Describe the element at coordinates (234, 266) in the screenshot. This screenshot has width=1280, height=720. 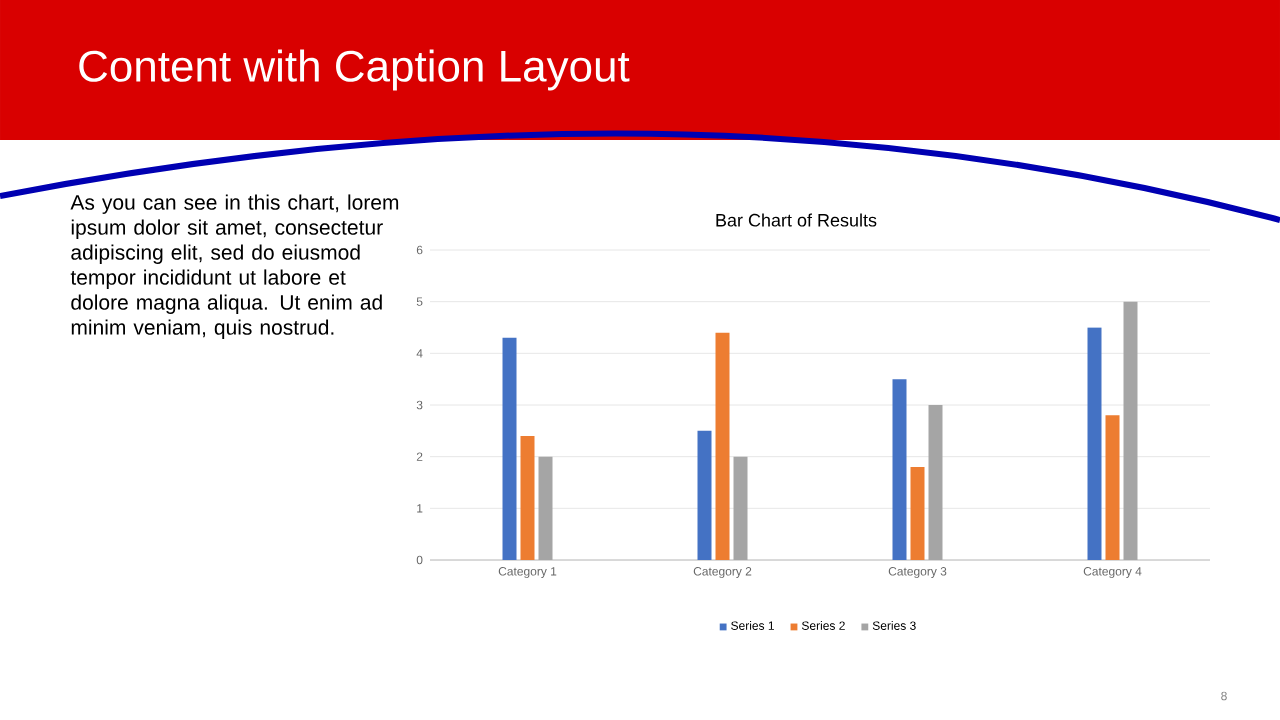
I see `text: As you can see in this chart, lorem ipsum dolor sit amet, consectetur adipiscing elit, sed do eiusmod tempor incididunt ut labore et dolore magna aliqua. Ut enim ad minim veniam, quis nostrud.` at that location.